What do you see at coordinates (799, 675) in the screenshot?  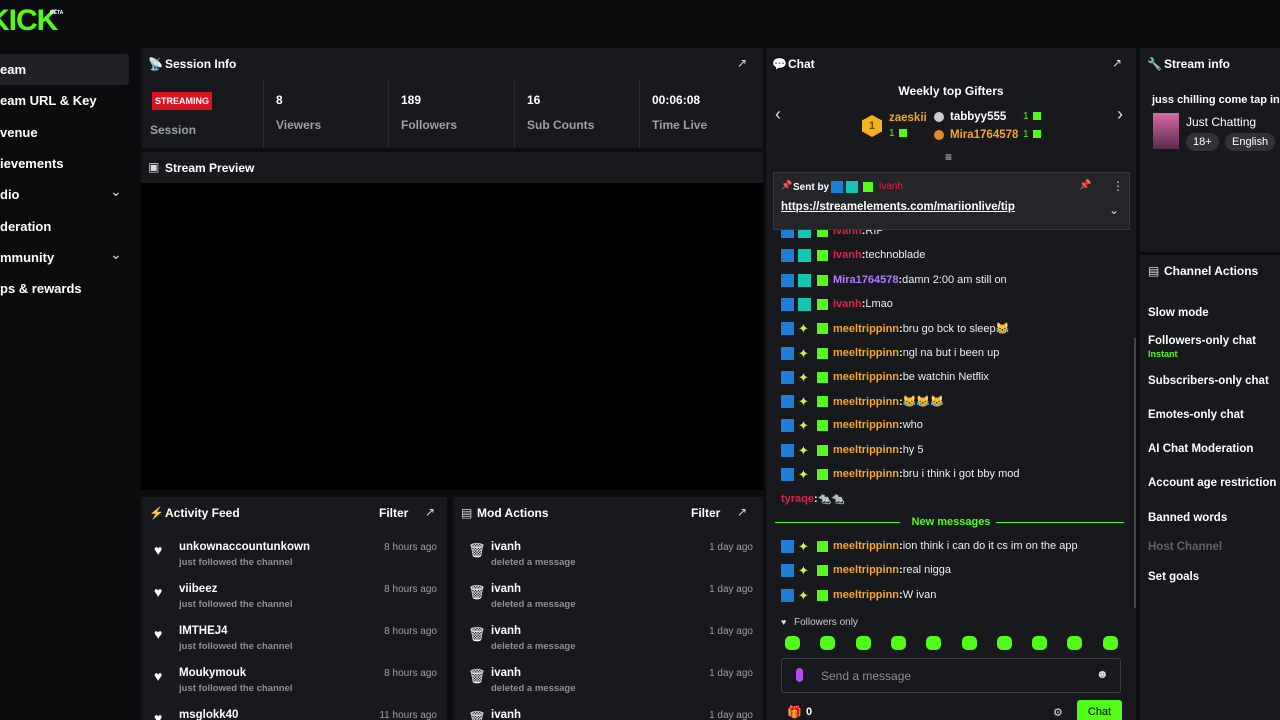 I see `mic-icon` at bounding box center [799, 675].